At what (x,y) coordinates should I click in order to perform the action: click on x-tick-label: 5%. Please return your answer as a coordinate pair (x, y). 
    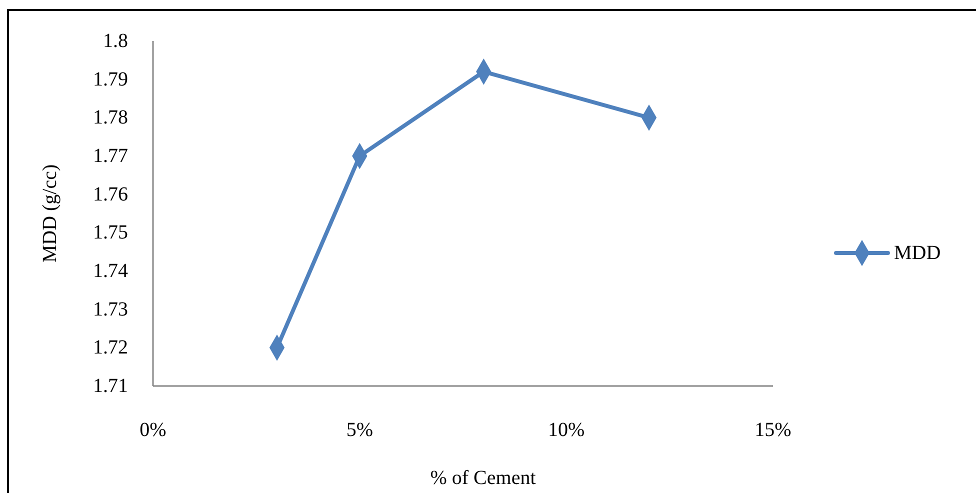
    Looking at the image, I should click on (360, 430).